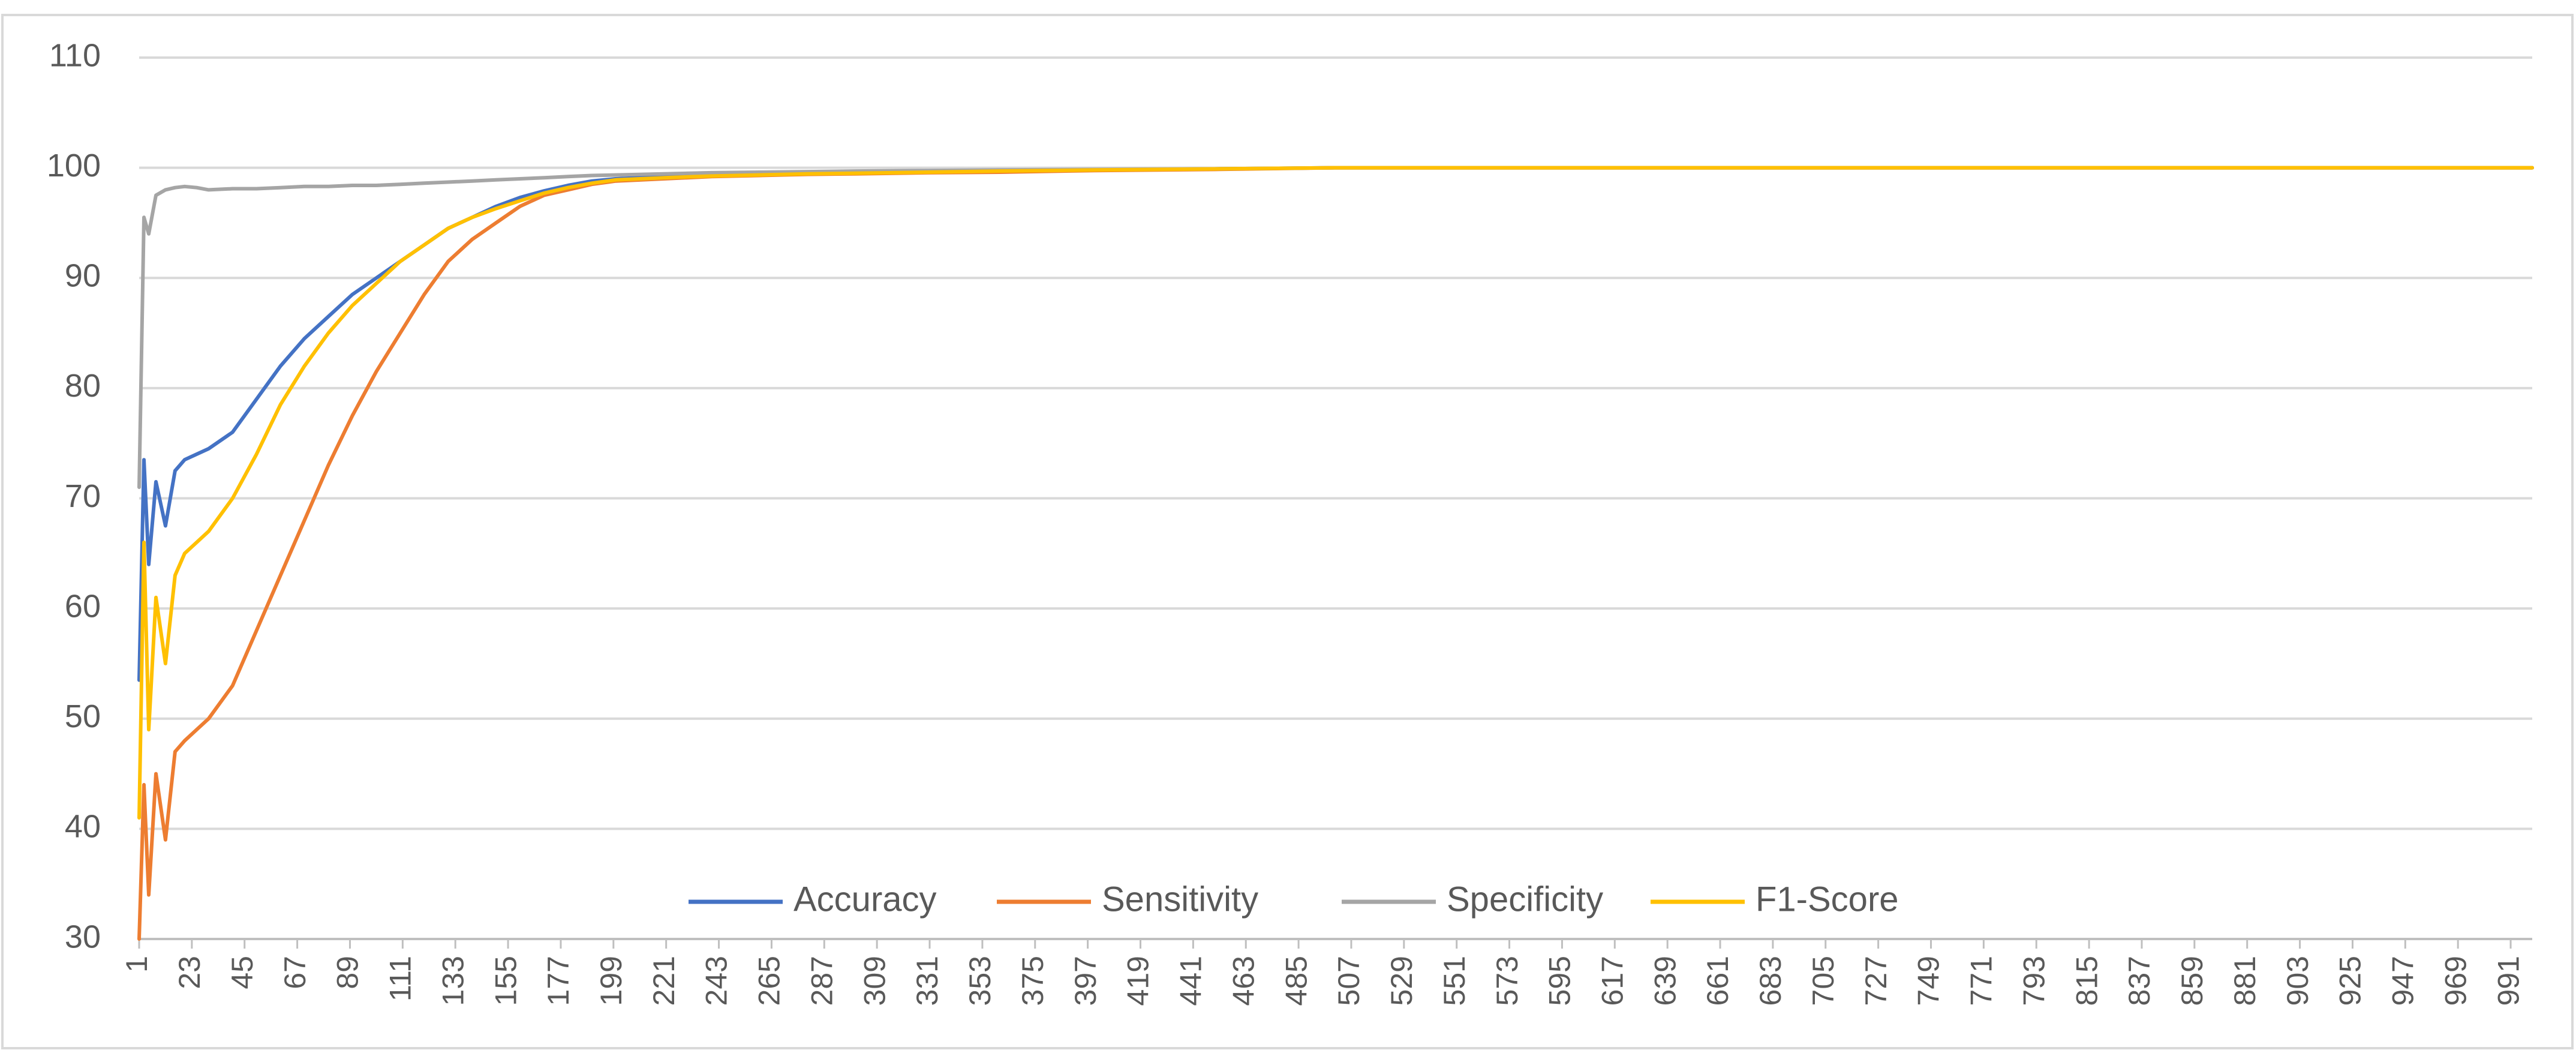  I want to click on x-tick-label: 463, so click(1243, 981).